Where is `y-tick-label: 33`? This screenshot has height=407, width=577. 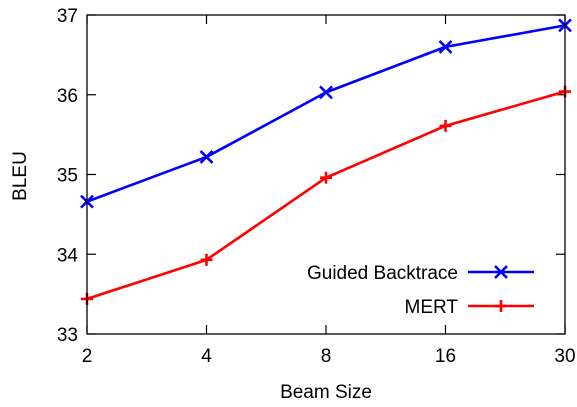
y-tick-label: 33 is located at coordinates (67, 335).